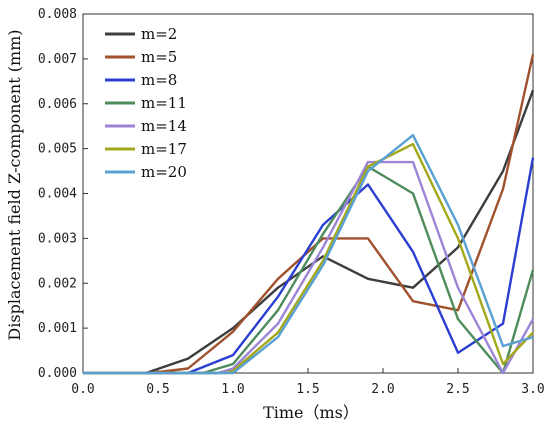 The height and width of the screenshot is (427, 550). Describe the element at coordinates (57, 238) in the screenshot. I see `y-tick-label: 0.003` at that location.